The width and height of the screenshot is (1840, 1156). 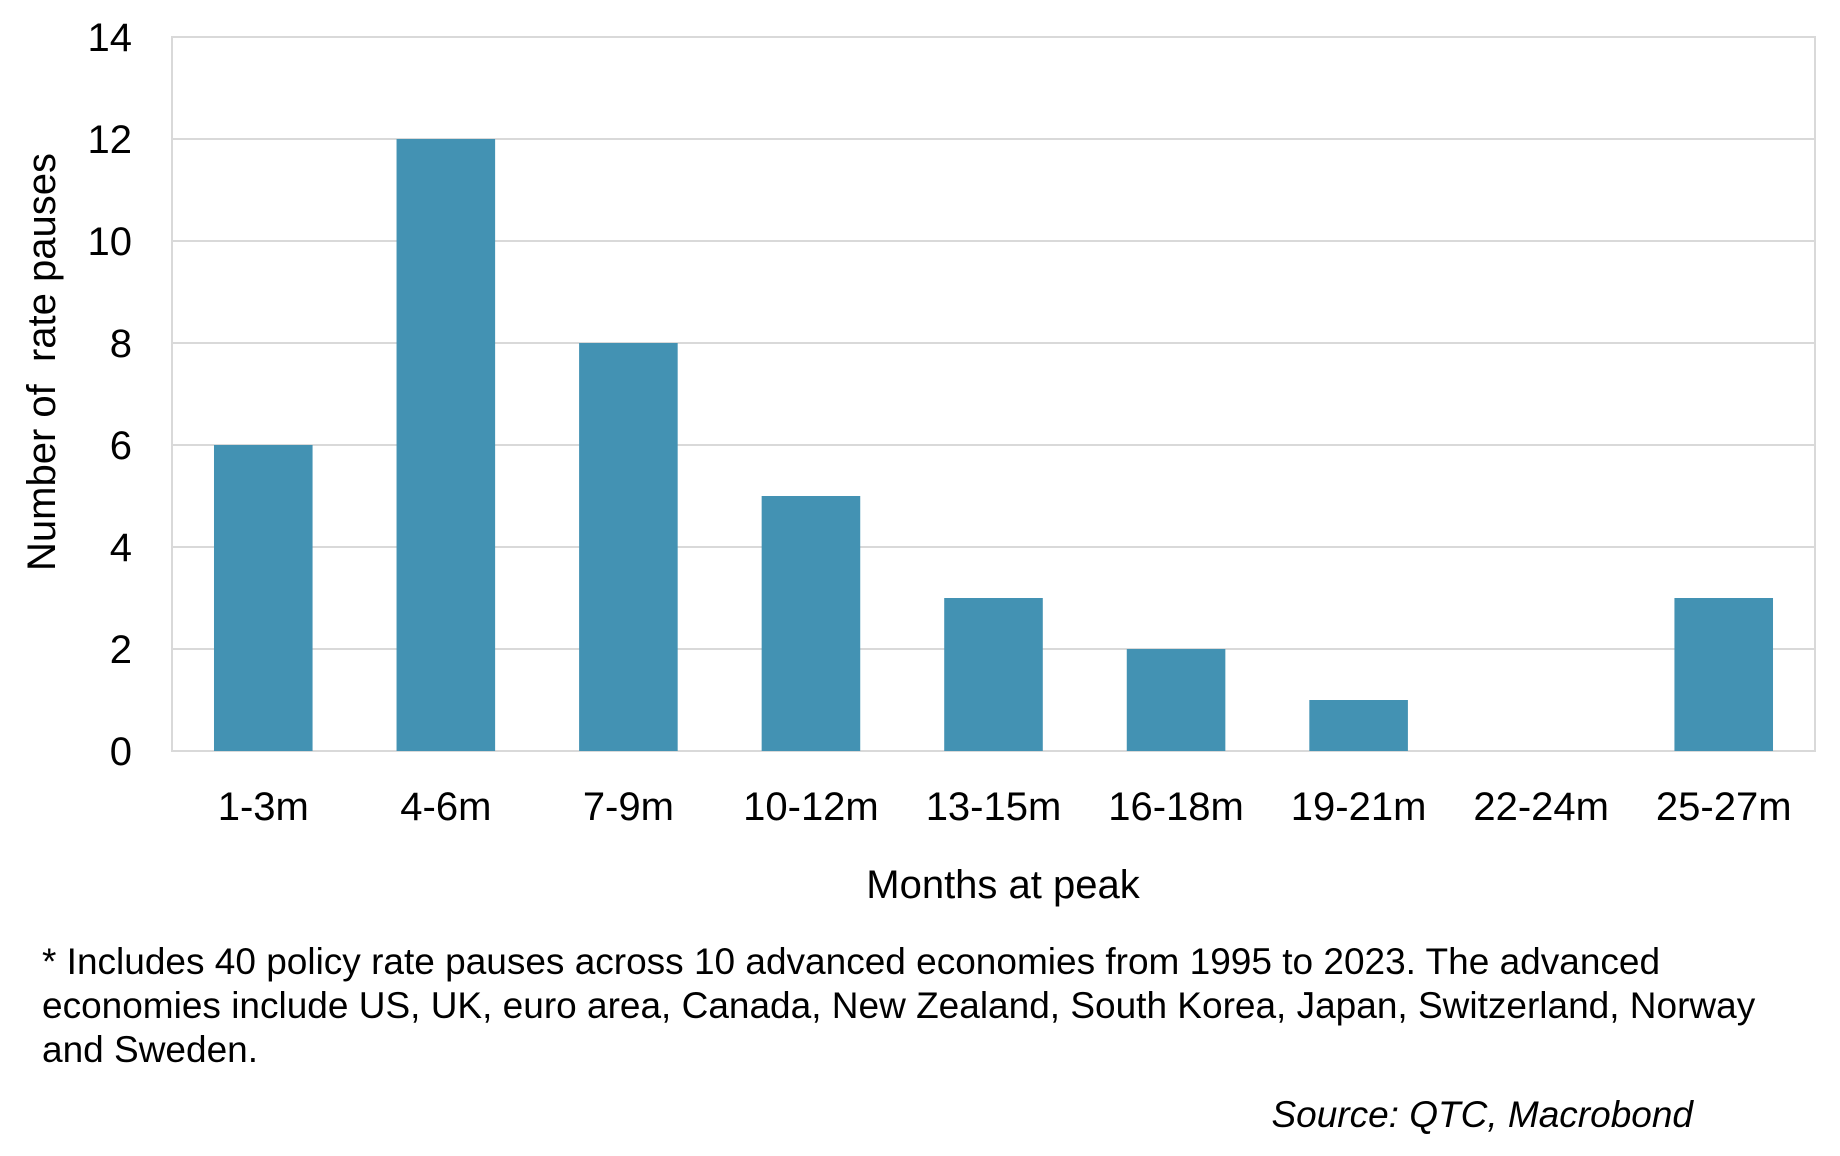 What do you see at coordinates (1003, 885) in the screenshot?
I see `x-axis-title: Months at peak` at bounding box center [1003, 885].